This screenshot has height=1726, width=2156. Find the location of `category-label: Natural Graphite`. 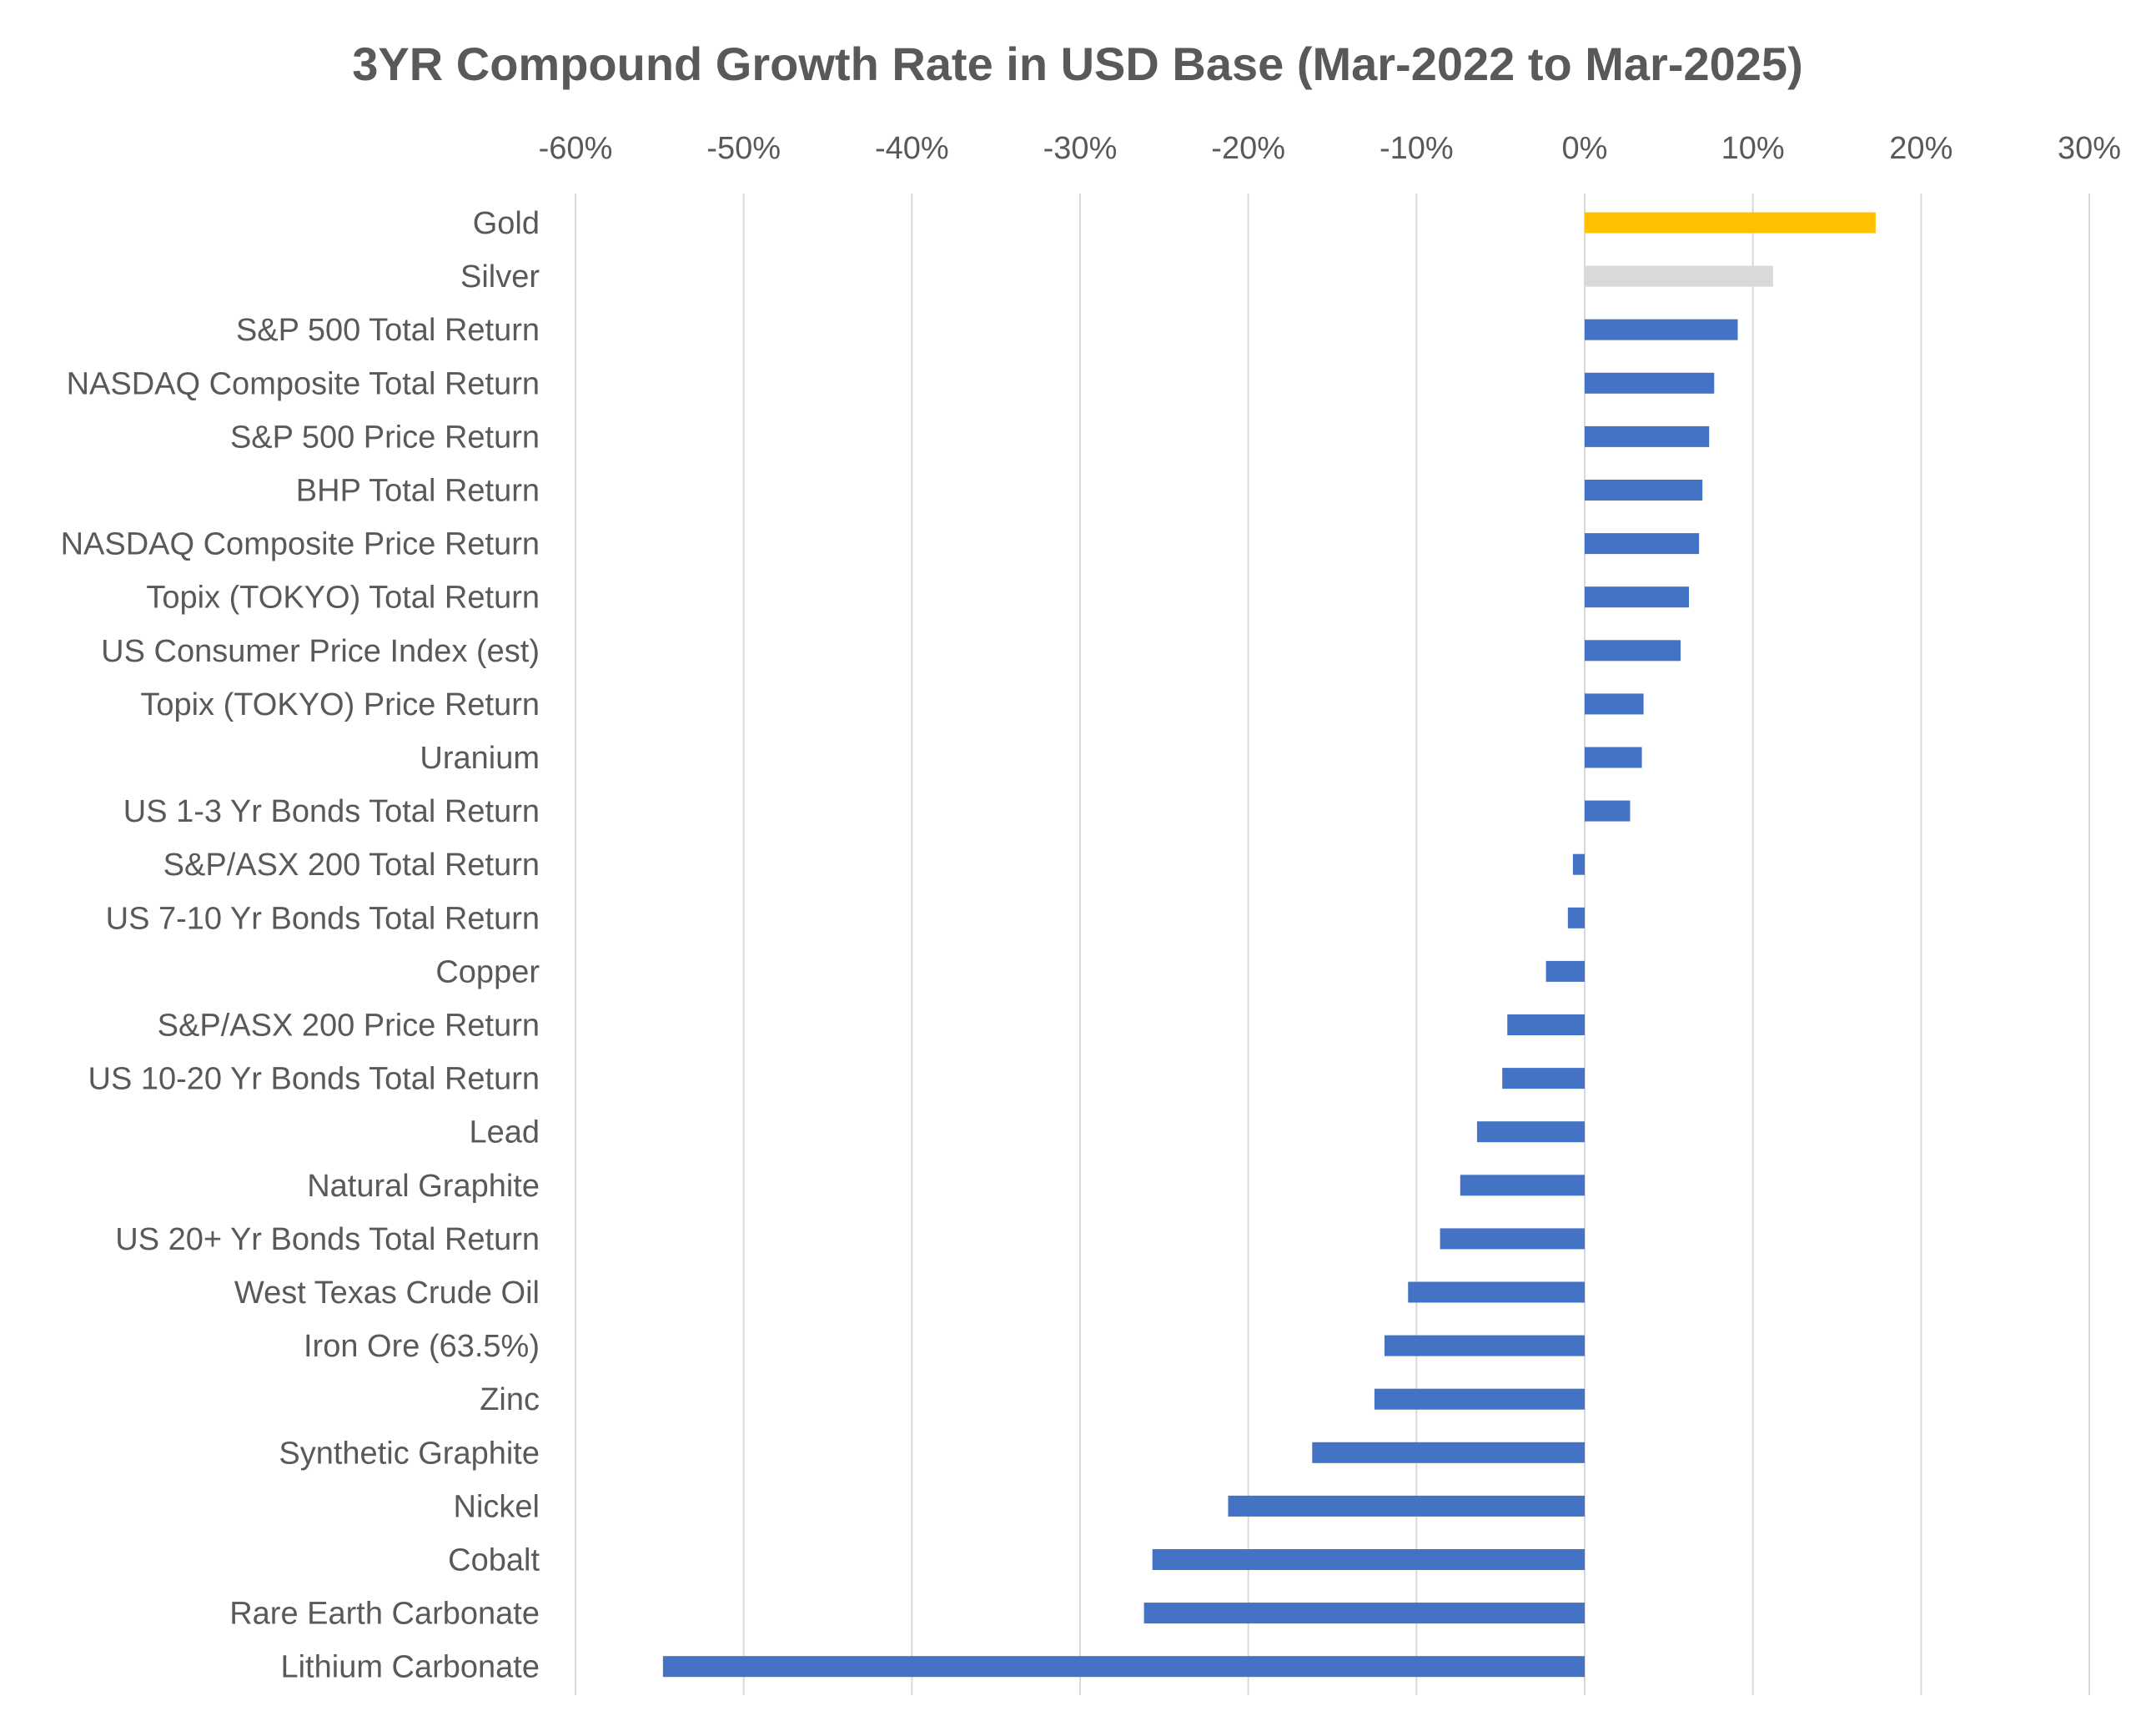

category-label: Natural Graphite is located at coordinates (423, 1186).